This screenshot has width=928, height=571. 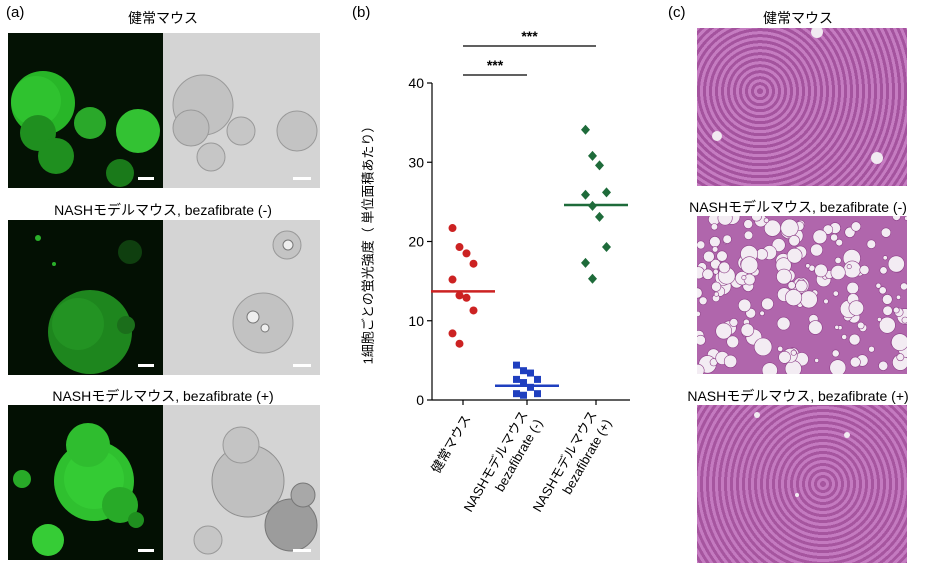 I want to click on fluorescence-image-nash-plus, so click(x=85, y=482).